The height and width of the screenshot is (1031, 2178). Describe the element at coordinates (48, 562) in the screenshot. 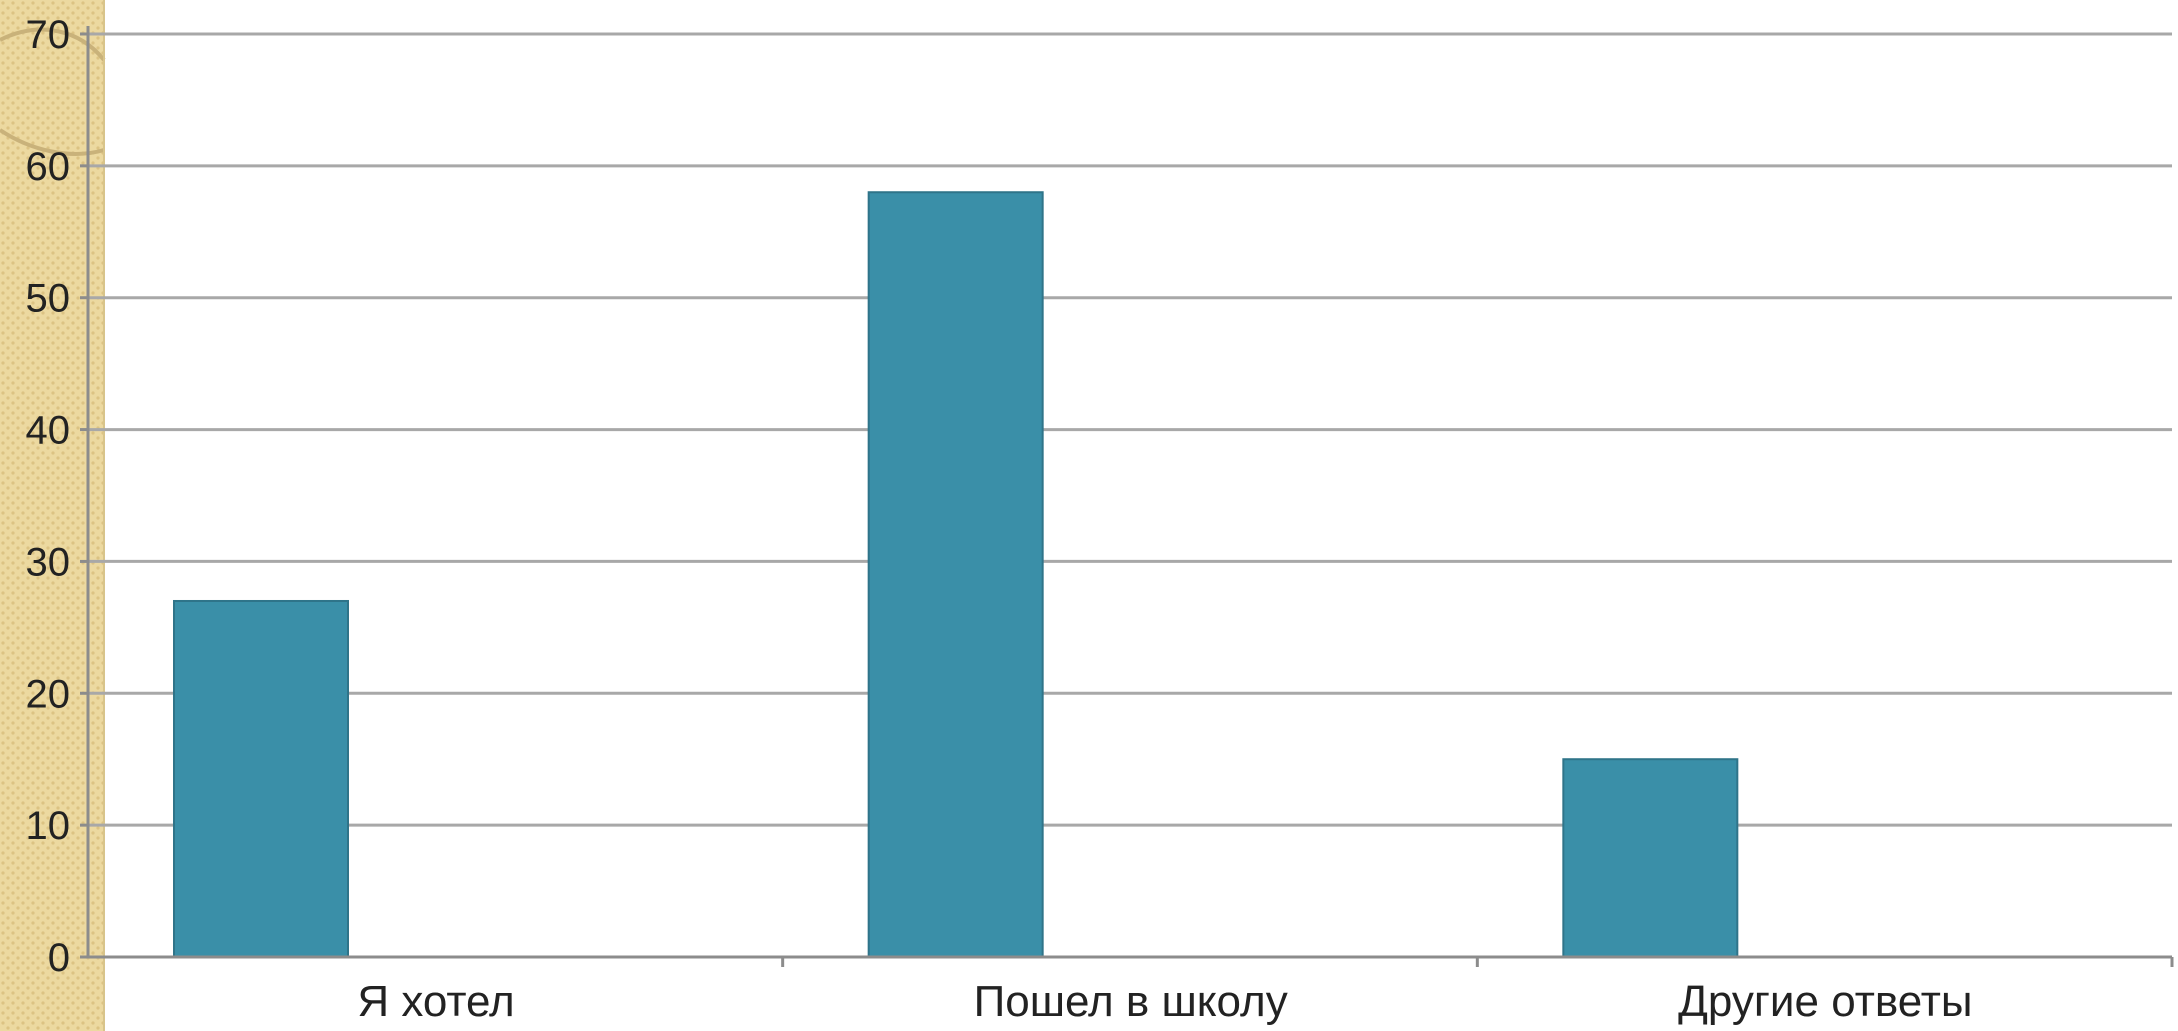

I see `y-tick-label: 30` at that location.